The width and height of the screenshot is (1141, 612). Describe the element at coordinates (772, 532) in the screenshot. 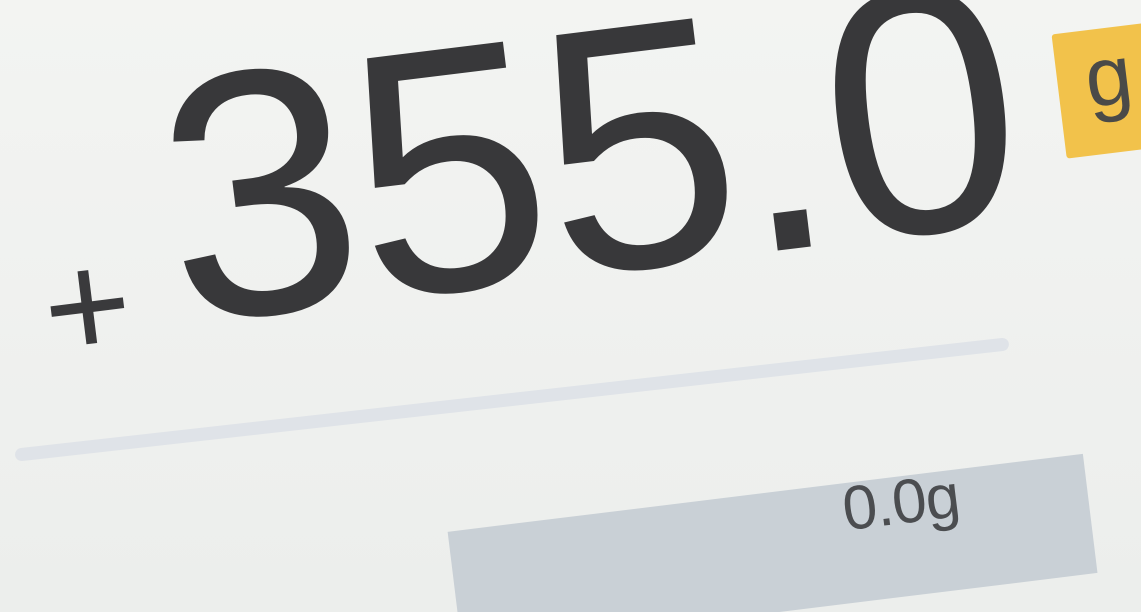

I see `secondary-readout-box: 0.0g` at that location.